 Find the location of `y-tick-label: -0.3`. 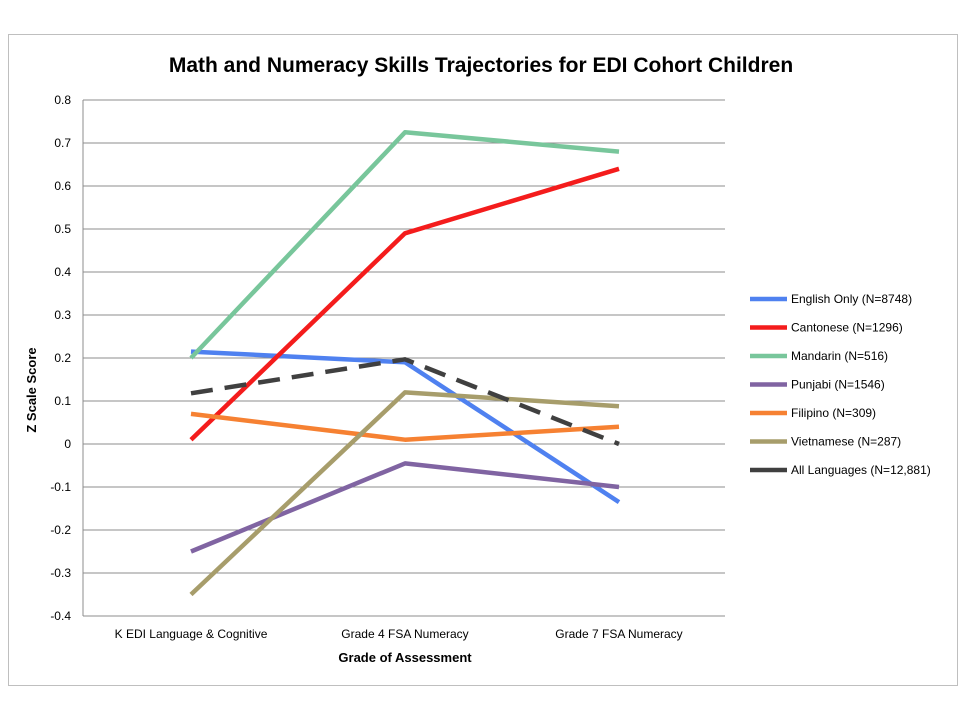

y-tick-label: -0.3 is located at coordinates (60, 573).